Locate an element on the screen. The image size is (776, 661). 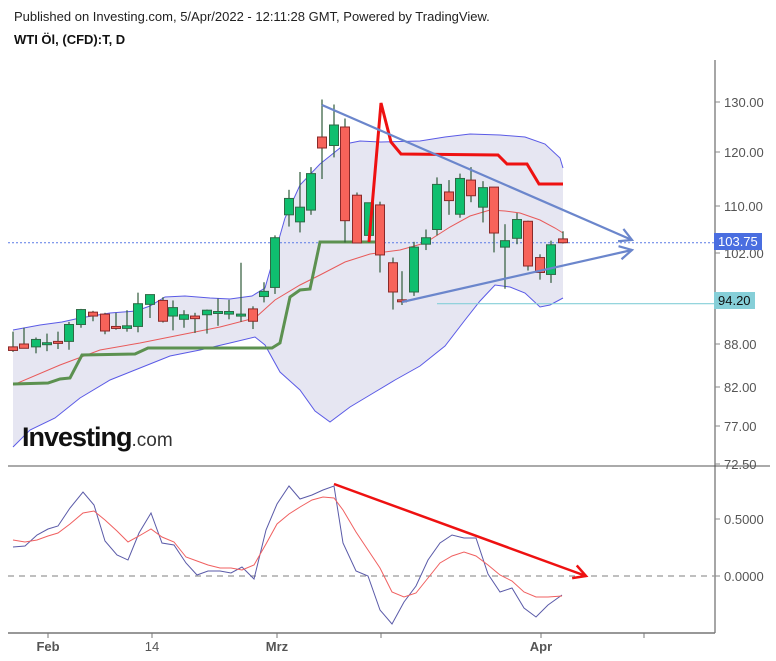
price-tick-label: 72.50 is located at coordinates (740, 464).